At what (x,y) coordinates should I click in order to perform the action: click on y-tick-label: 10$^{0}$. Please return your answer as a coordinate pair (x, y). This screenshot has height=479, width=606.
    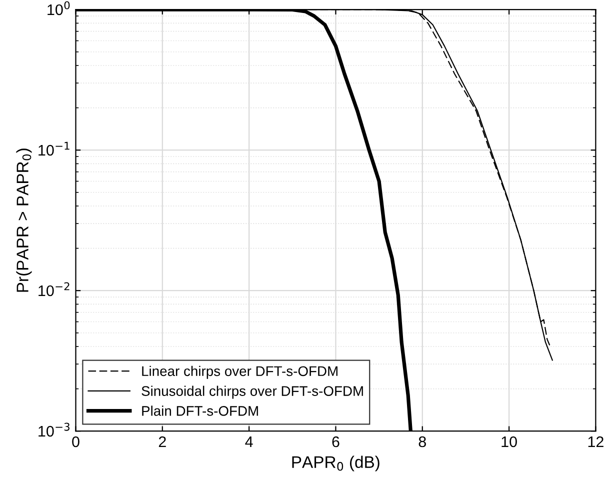
    Looking at the image, I should click on (59, 8).